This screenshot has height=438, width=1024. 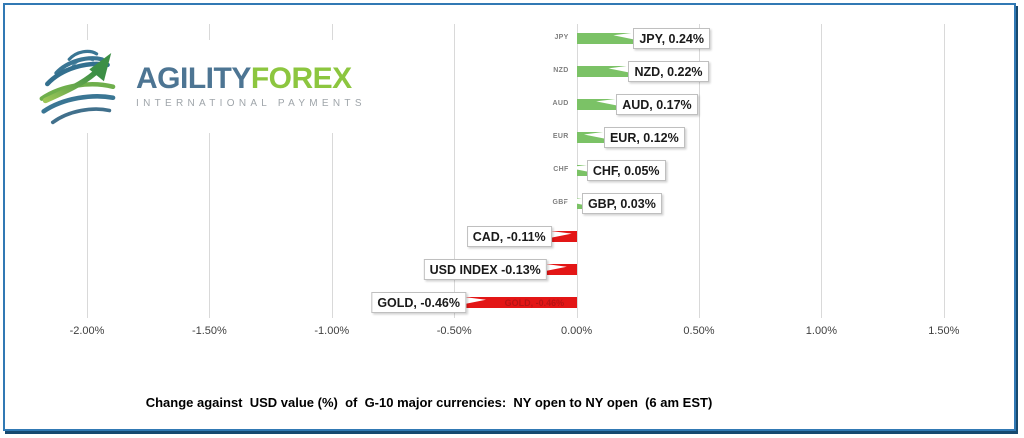 What do you see at coordinates (301, 78) in the screenshot?
I see `logo-word-forex: FOREX` at bounding box center [301, 78].